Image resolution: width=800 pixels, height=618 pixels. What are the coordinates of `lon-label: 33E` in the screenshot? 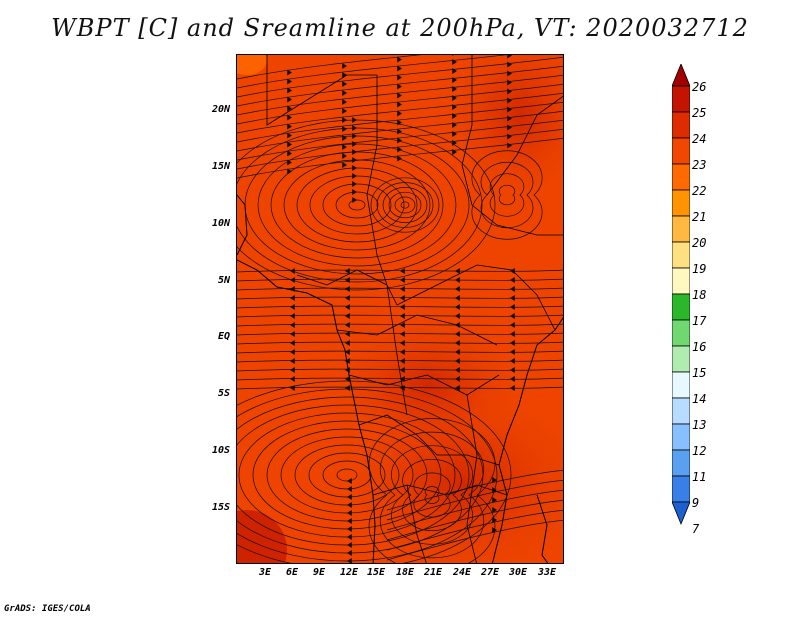 It's located at (547, 572).